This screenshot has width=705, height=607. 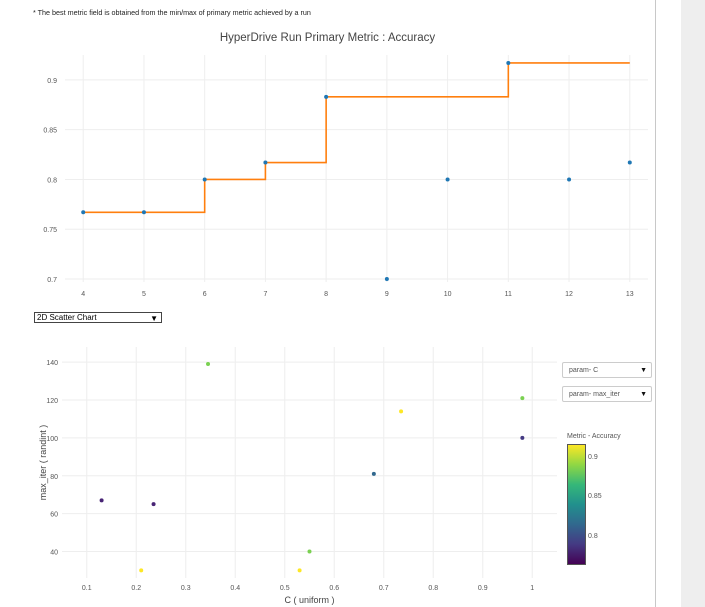 What do you see at coordinates (607, 370) in the screenshot?
I see `param-c-dropdown: param- C ▼` at bounding box center [607, 370].